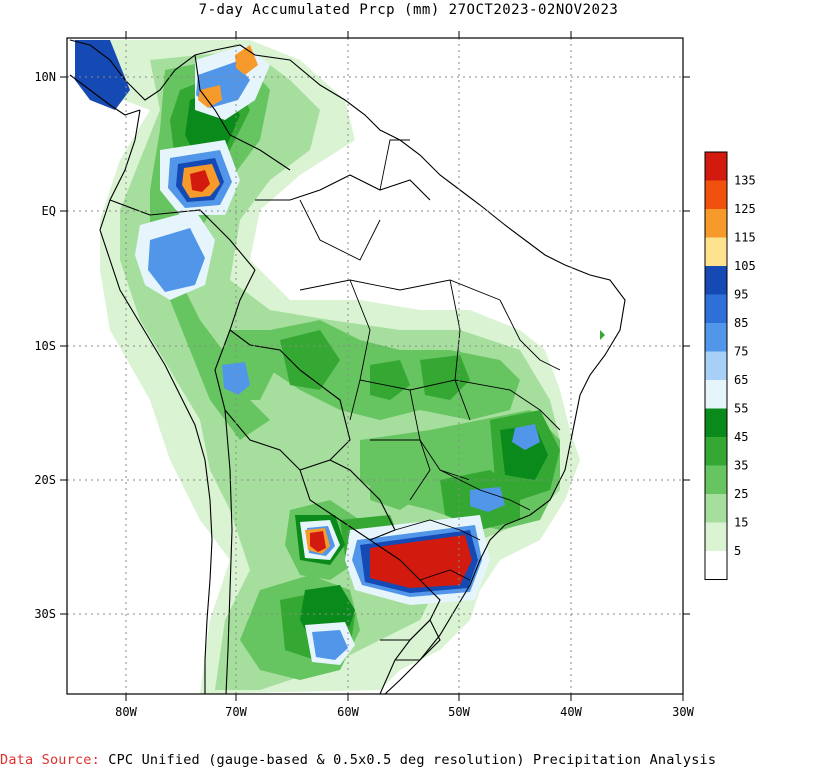 The height and width of the screenshot is (775, 817). What do you see at coordinates (741, 437) in the screenshot?
I see `colorbar-label: 45` at bounding box center [741, 437].